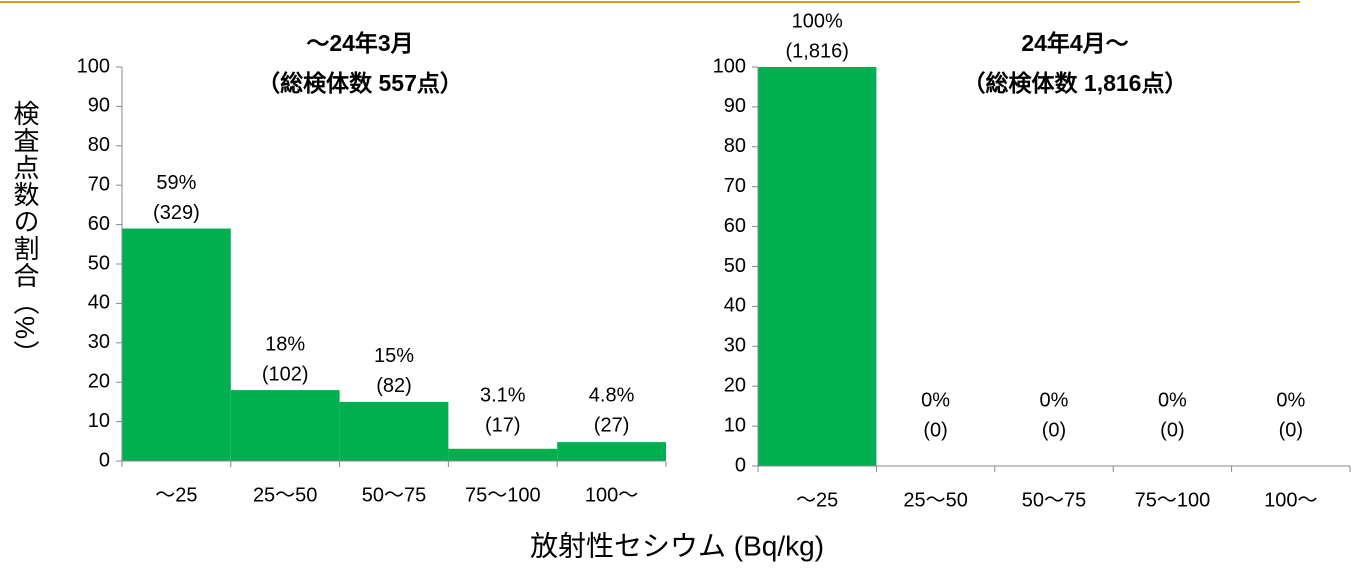  Describe the element at coordinates (1074, 43) in the screenshot. I see `chart-title: 24年4月〜` at that location.